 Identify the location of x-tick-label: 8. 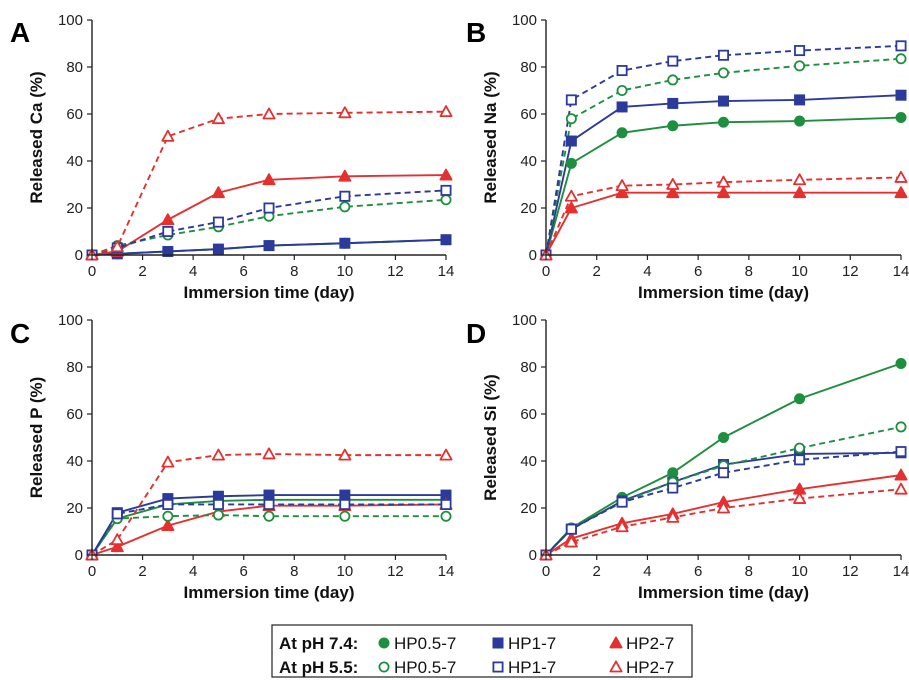
(294, 571).